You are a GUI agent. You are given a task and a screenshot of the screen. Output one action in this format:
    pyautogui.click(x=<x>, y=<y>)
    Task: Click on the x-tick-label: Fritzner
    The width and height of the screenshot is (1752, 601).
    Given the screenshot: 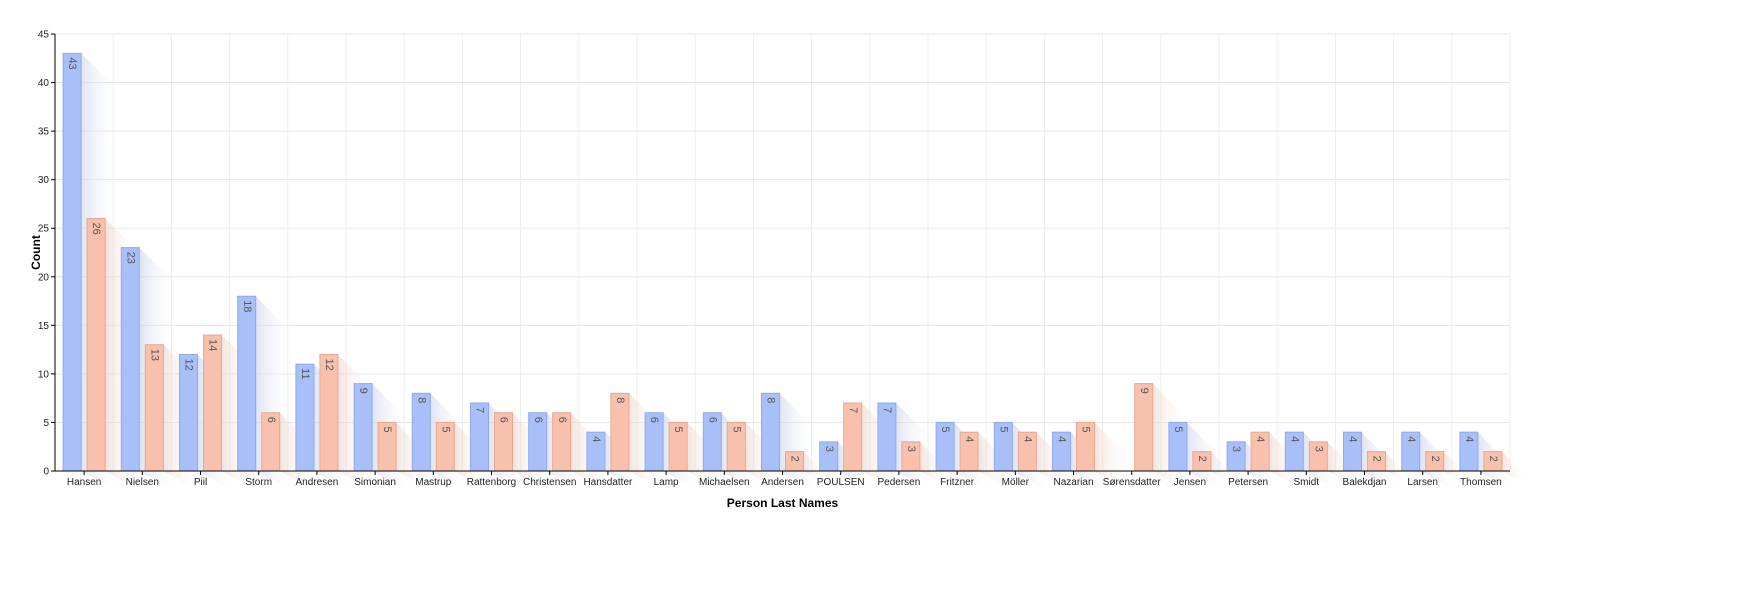 What is the action you would take?
    pyautogui.click(x=957, y=482)
    